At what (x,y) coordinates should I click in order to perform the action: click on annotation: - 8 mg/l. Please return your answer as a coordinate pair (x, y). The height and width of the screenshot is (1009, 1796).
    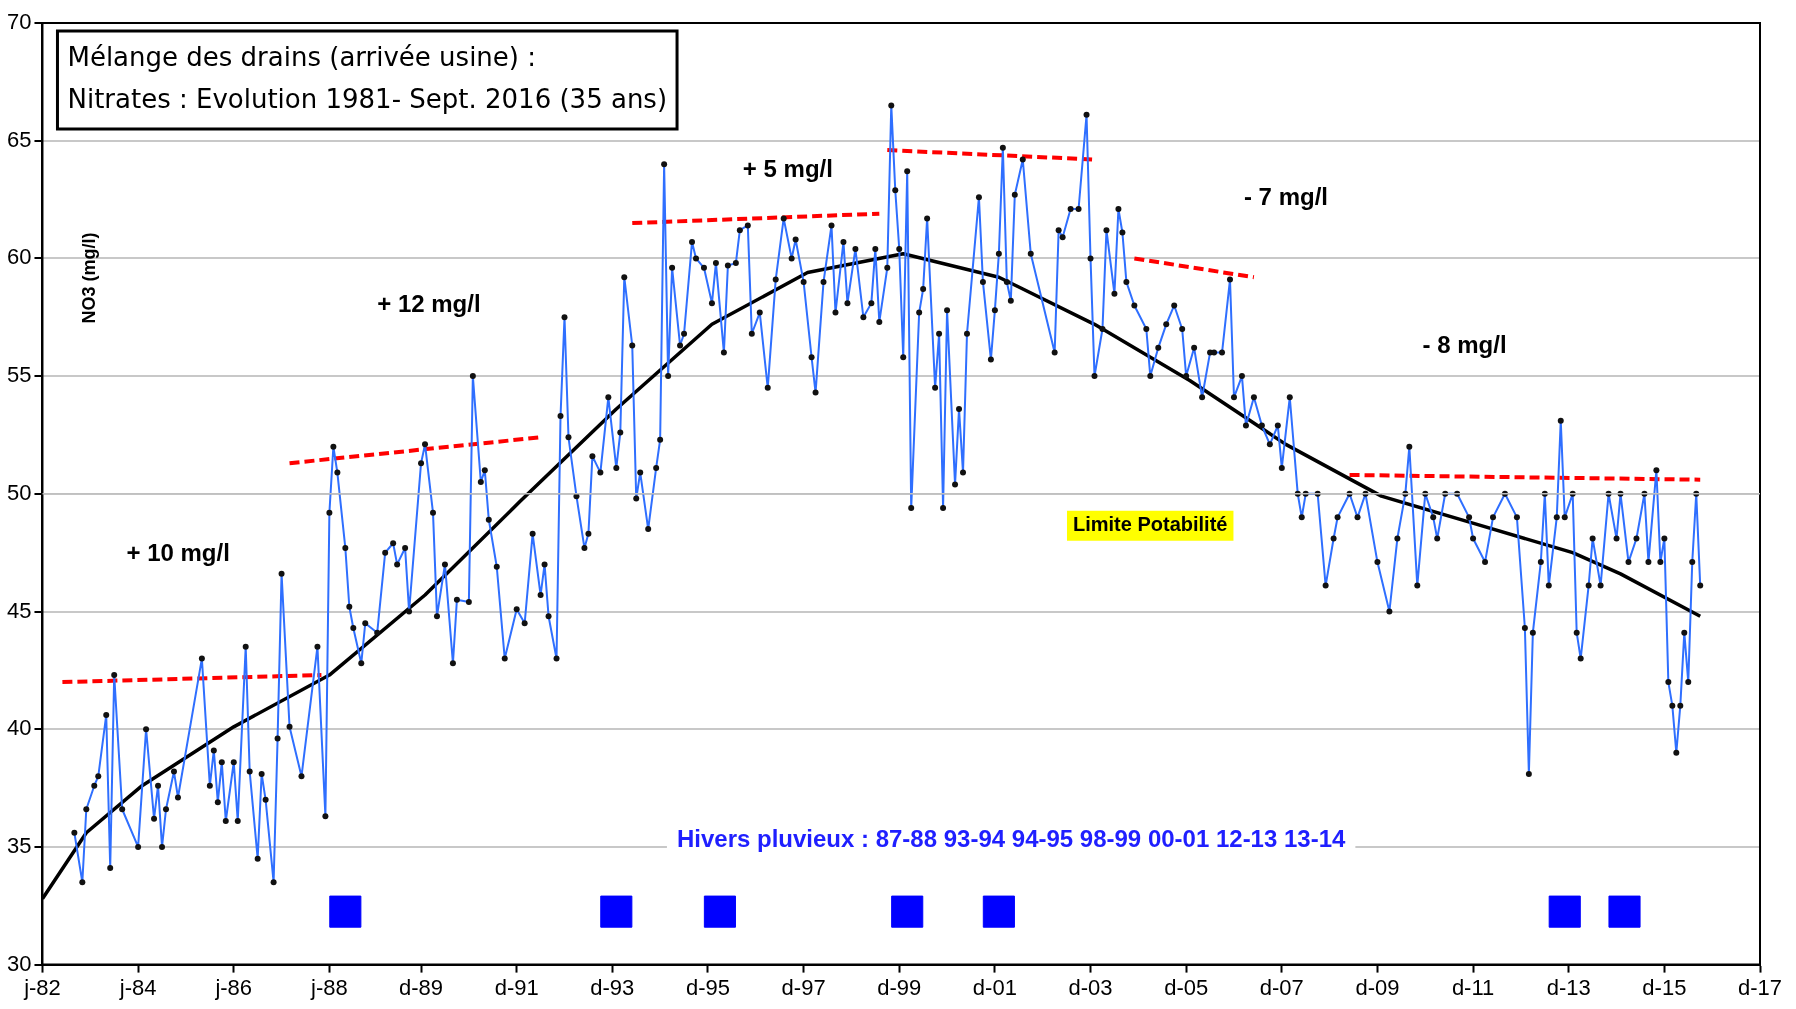
    Looking at the image, I should click on (1464, 344).